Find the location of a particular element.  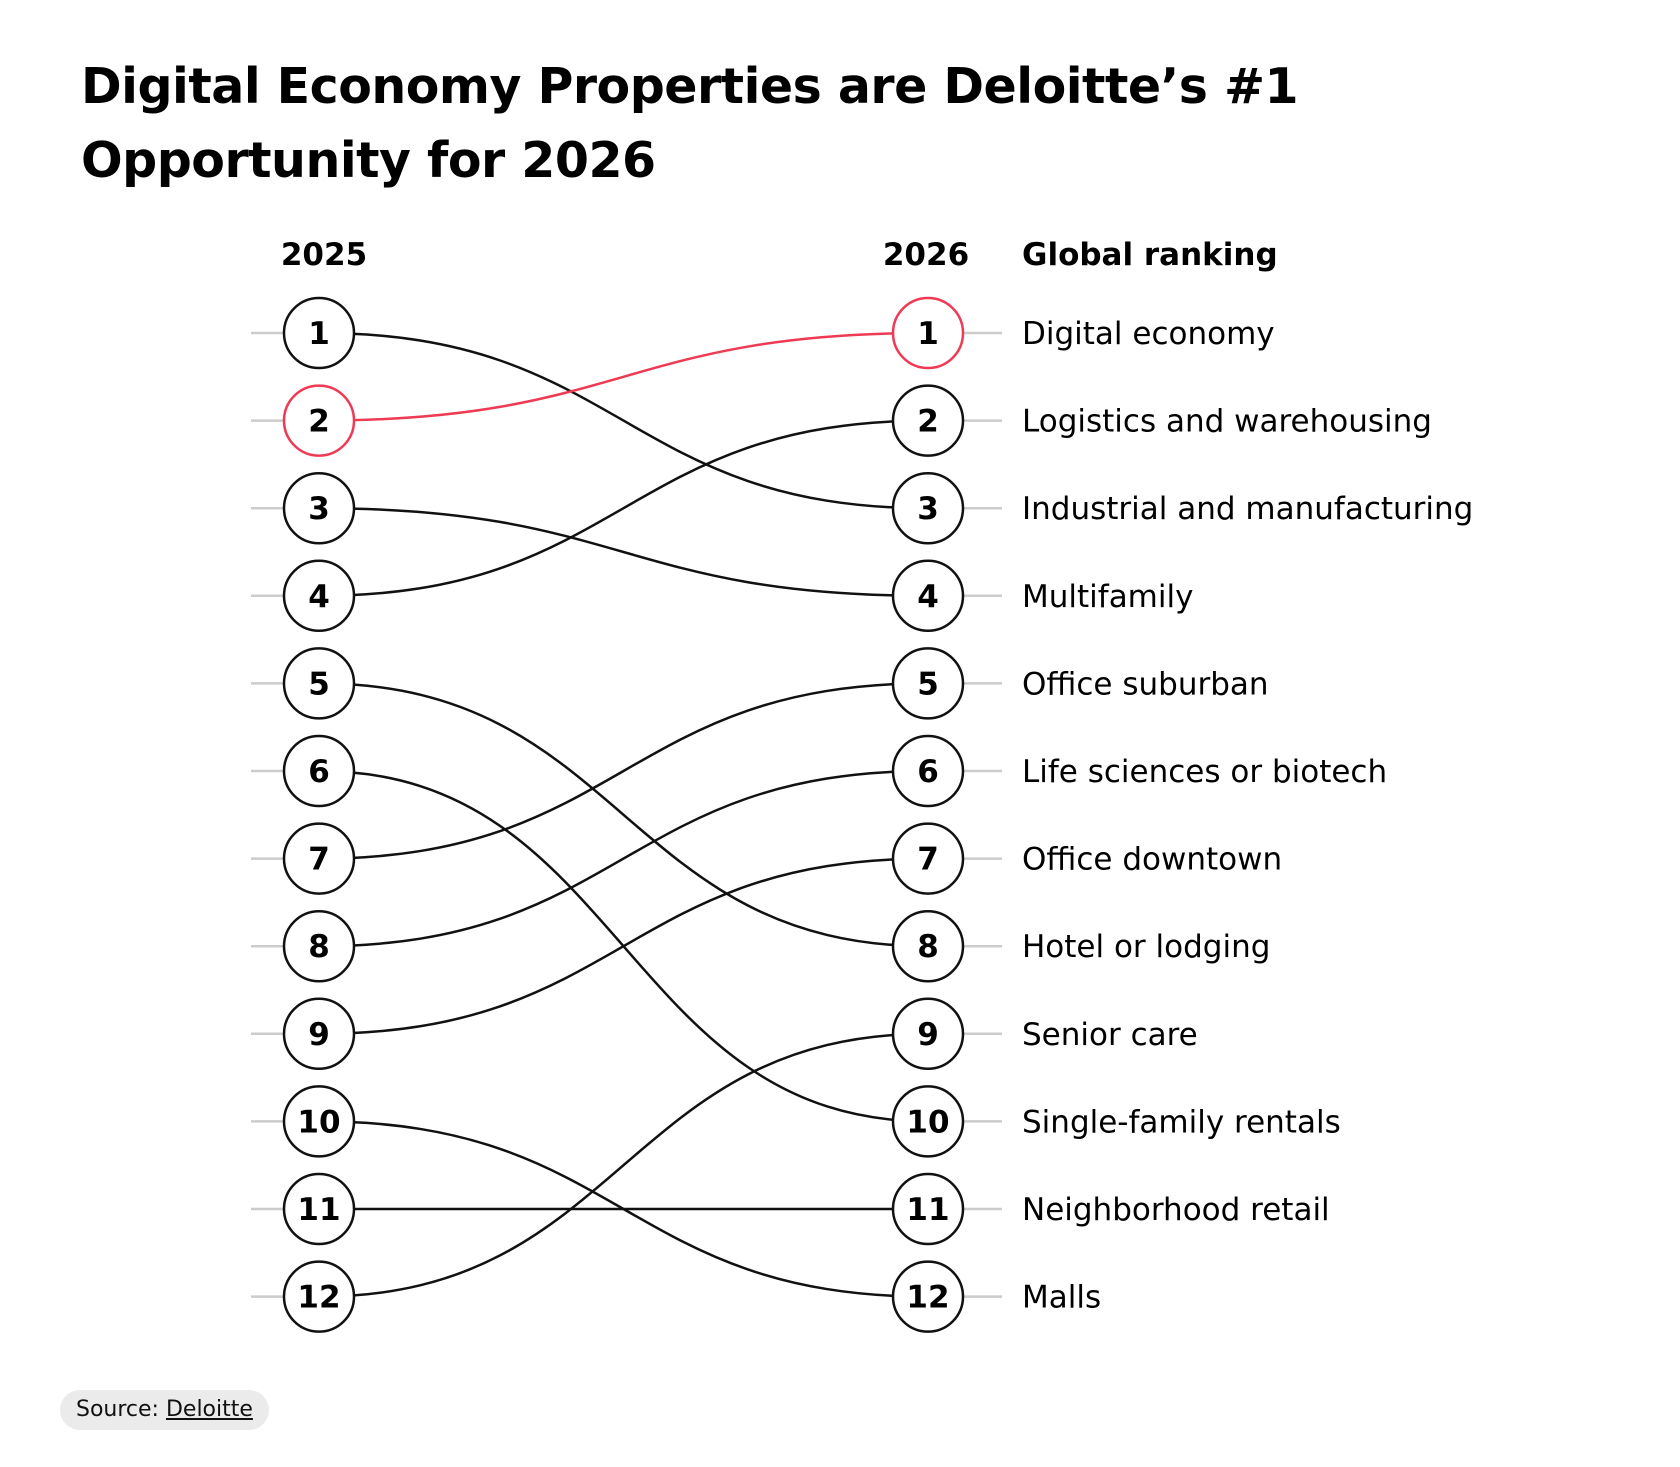

category-label-malls: Malls is located at coordinates (1061, 1298).